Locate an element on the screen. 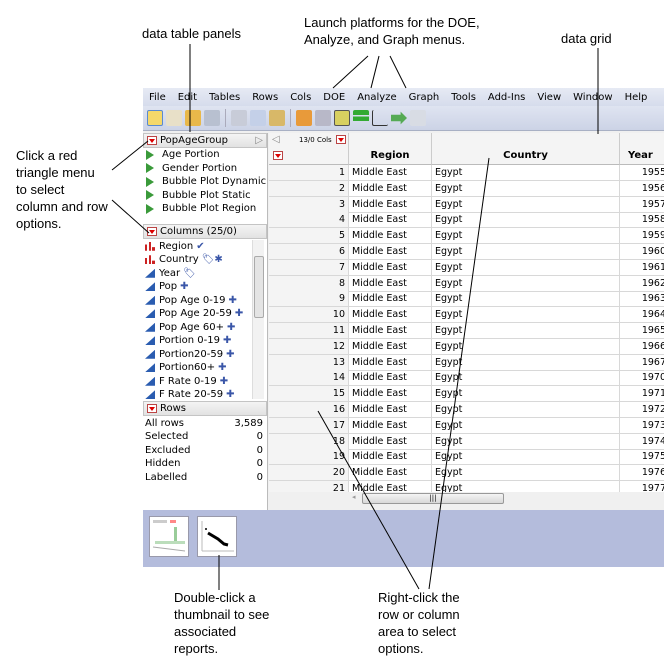 The width and height of the screenshot is (664, 659). cell-year: 1958 is located at coordinates (642, 220).